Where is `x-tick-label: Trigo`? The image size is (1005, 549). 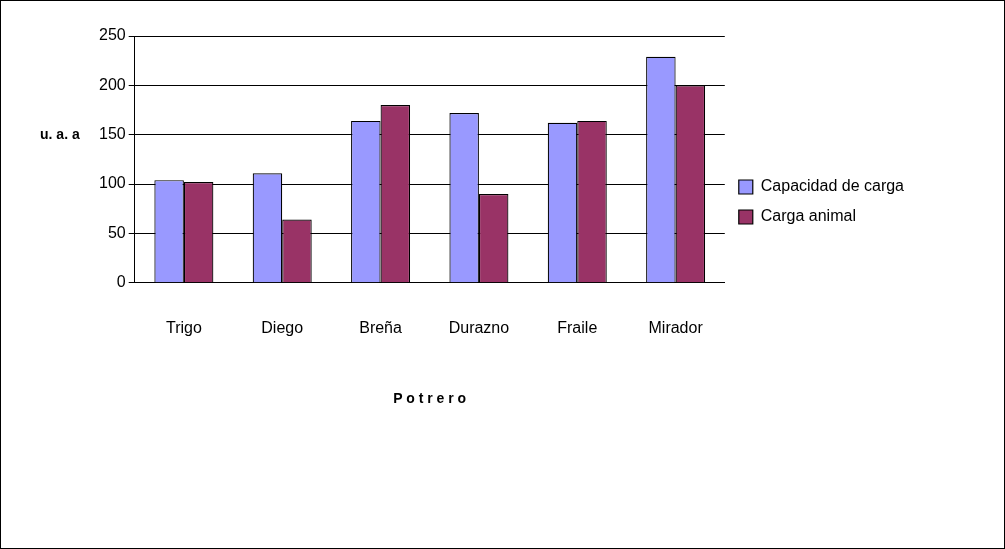
x-tick-label: Trigo is located at coordinates (183, 327).